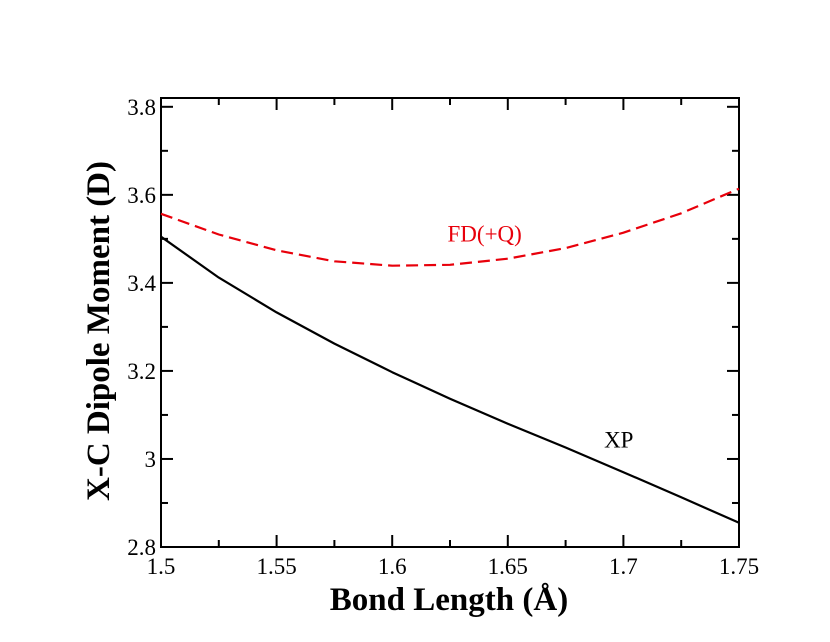  What do you see at coordinates (141, 195) in the screenshot?
I see `y-tick-label: 3.6` at bounding box center [141, 195].